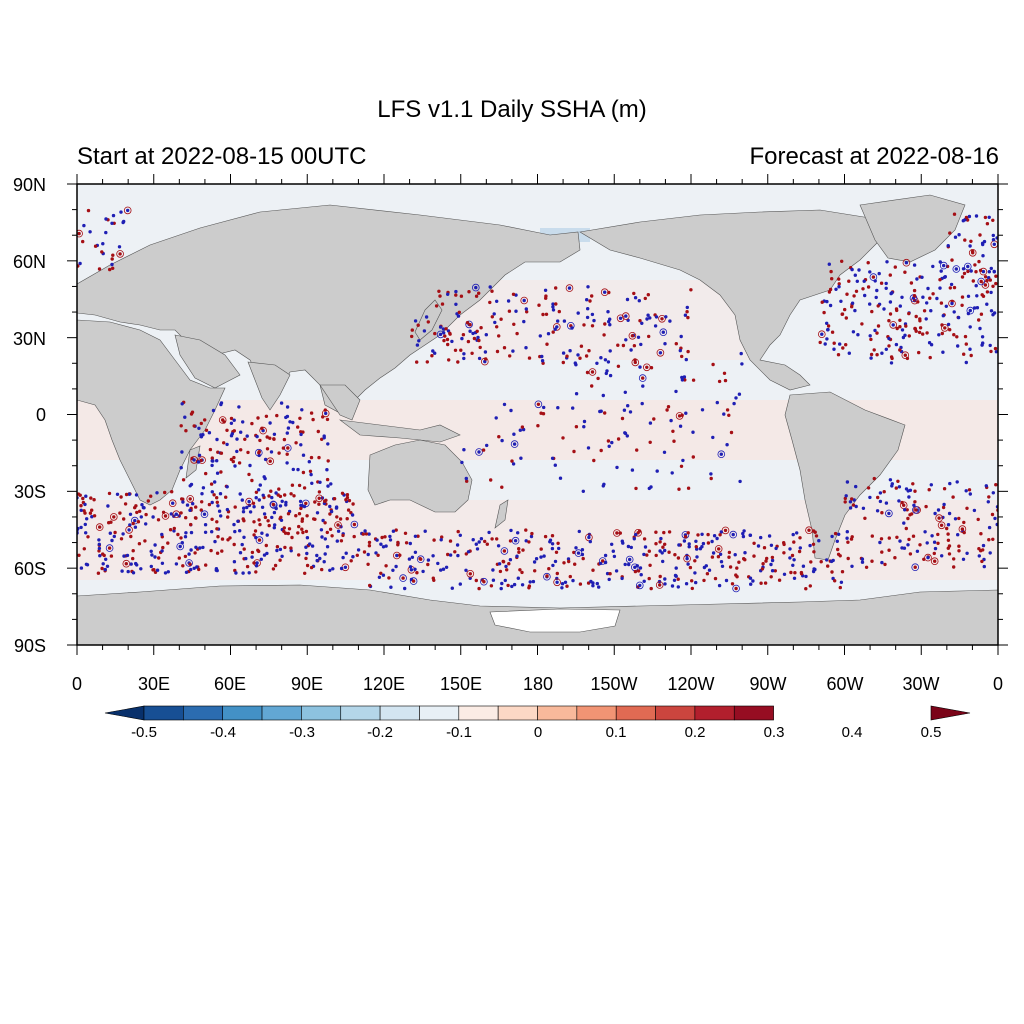  Describe the element at coordinates (207, 361) in the screenshot. I see `land-arabia` at that location.